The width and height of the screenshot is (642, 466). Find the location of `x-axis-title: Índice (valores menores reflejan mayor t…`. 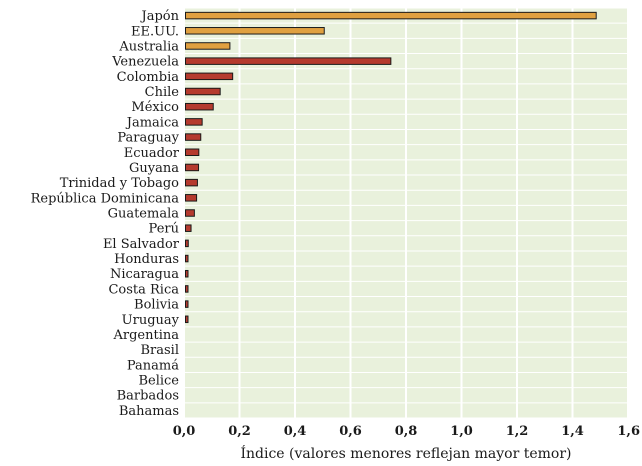

x-axis-title: Índice (valores menores reflejan mayor t… is located at coordinates (405, 453).